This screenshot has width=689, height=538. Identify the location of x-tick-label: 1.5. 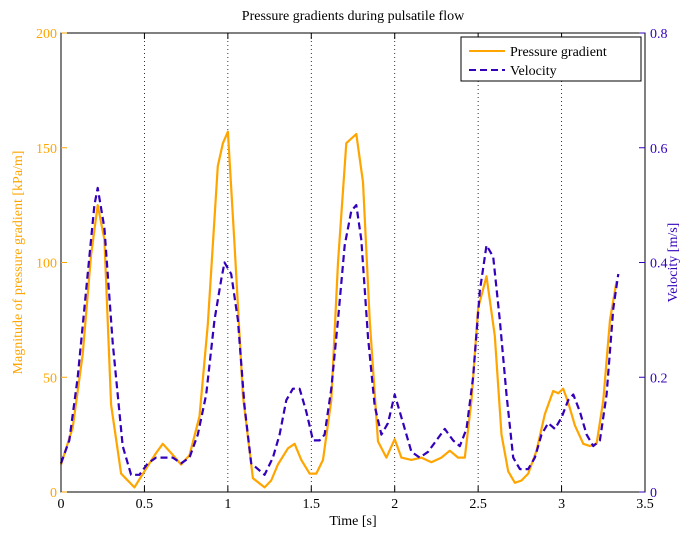
(312, 504).